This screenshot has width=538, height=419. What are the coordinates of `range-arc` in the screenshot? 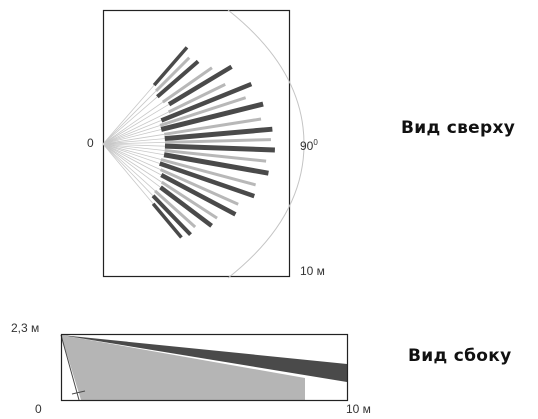 It's located at (266, 144).